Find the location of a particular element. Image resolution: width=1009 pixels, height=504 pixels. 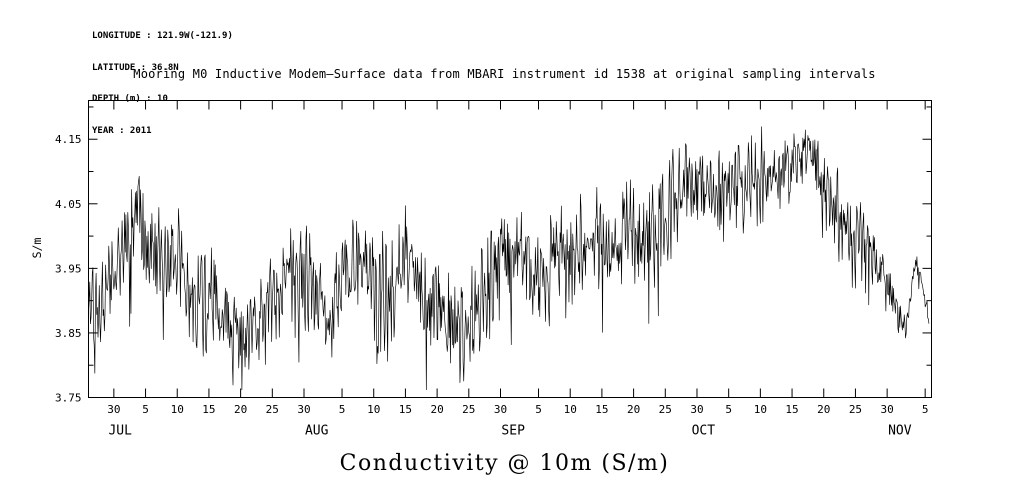

depth-line: DEPTH (m) : 10 is located at coordinates (130, 99).